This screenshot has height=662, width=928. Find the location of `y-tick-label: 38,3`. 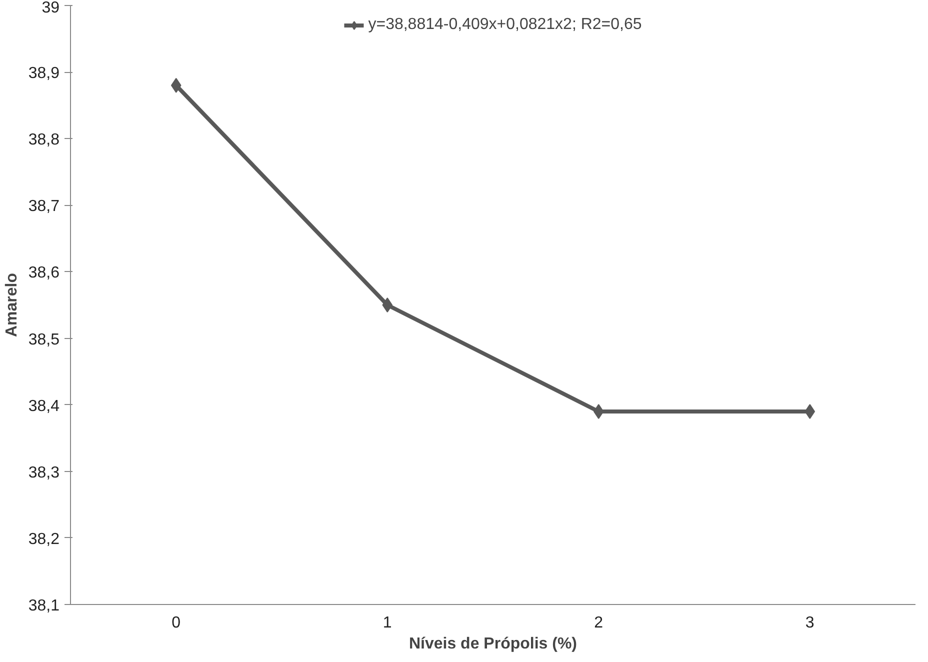

y-tick-label: 38,3 is located at coordinates (44, 473).